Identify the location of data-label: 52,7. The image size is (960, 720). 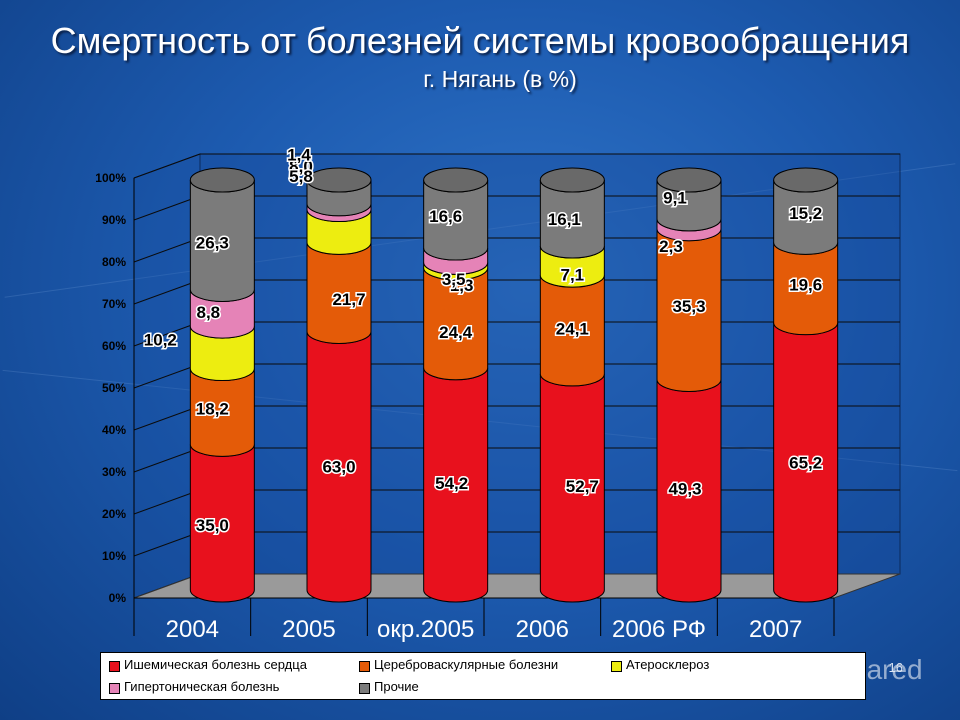
(582, 486).